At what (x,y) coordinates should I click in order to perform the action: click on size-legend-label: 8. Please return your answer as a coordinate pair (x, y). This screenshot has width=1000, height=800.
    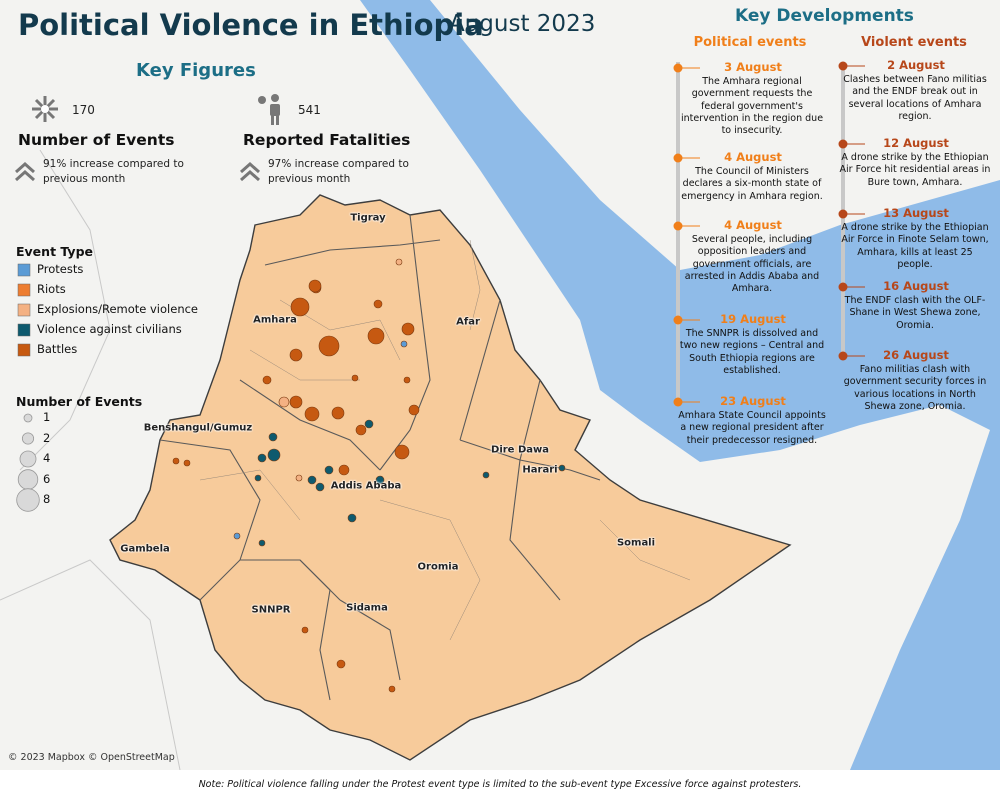
    Looking at the image, I should click on (47, 499).